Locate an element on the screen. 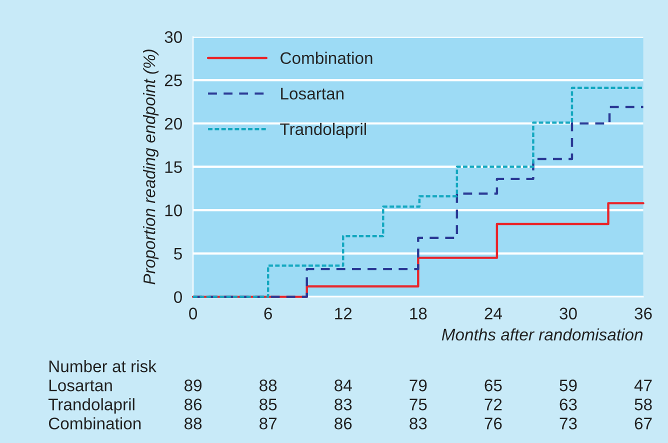 The width and height of the screenshot is (668, 443). y-tick-label: 20 is located at coordinates (173, 124).